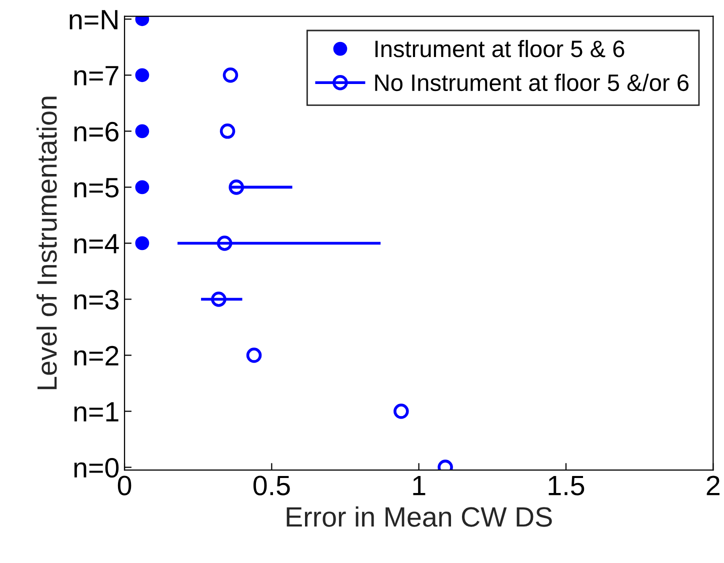  What do you see at coordinates (125, 486) in the screenshot?
I see `x-tick-label: 0` at bounding box center [125, 486].